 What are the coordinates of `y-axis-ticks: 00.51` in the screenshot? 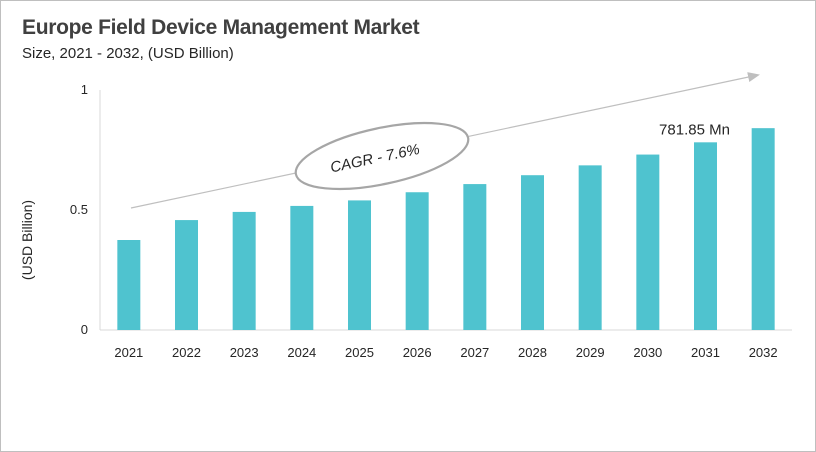 It's located at (79, 209).